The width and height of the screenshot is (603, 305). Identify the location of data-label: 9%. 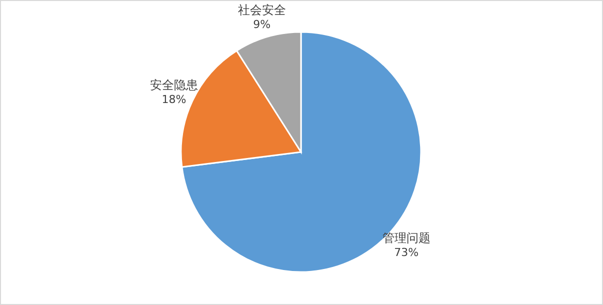
(262, 25).